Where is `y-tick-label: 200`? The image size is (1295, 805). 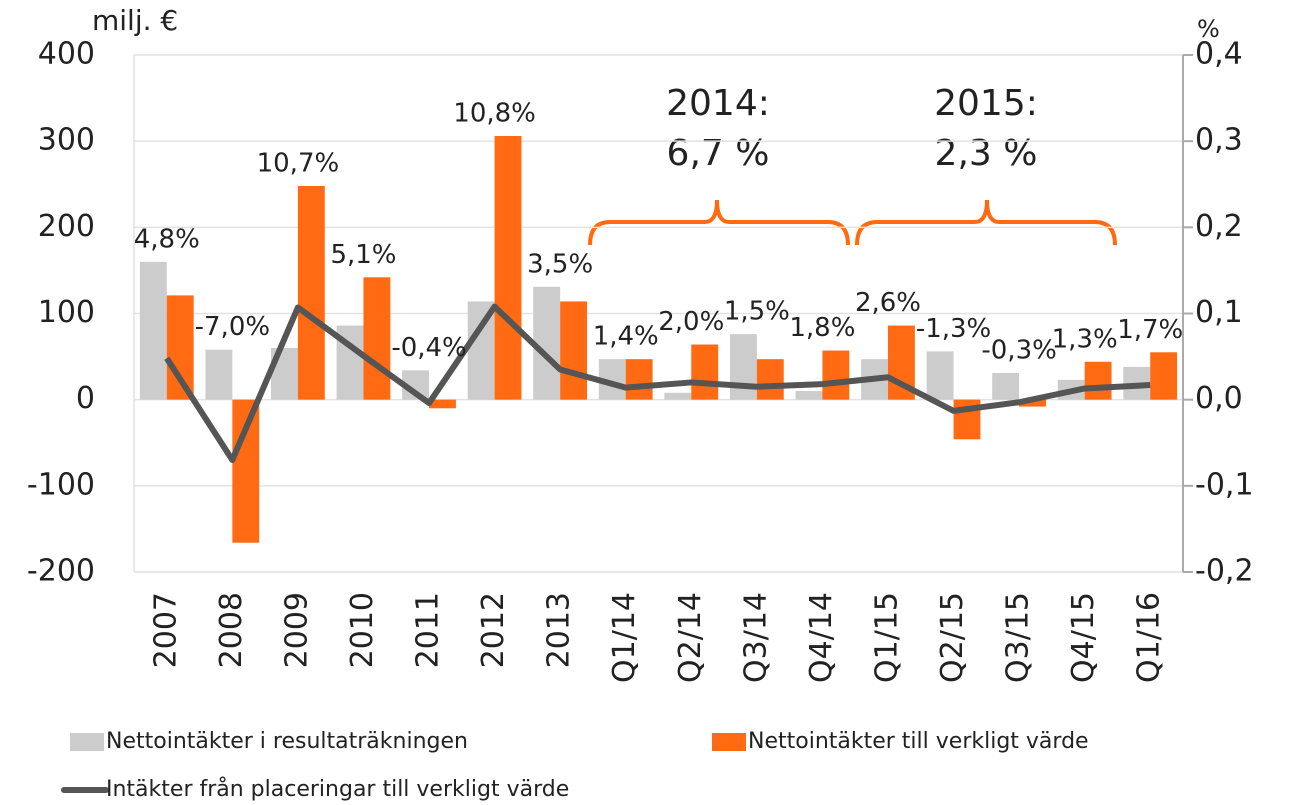 y-tick-label: 200 is located at coordinates (66, 226).